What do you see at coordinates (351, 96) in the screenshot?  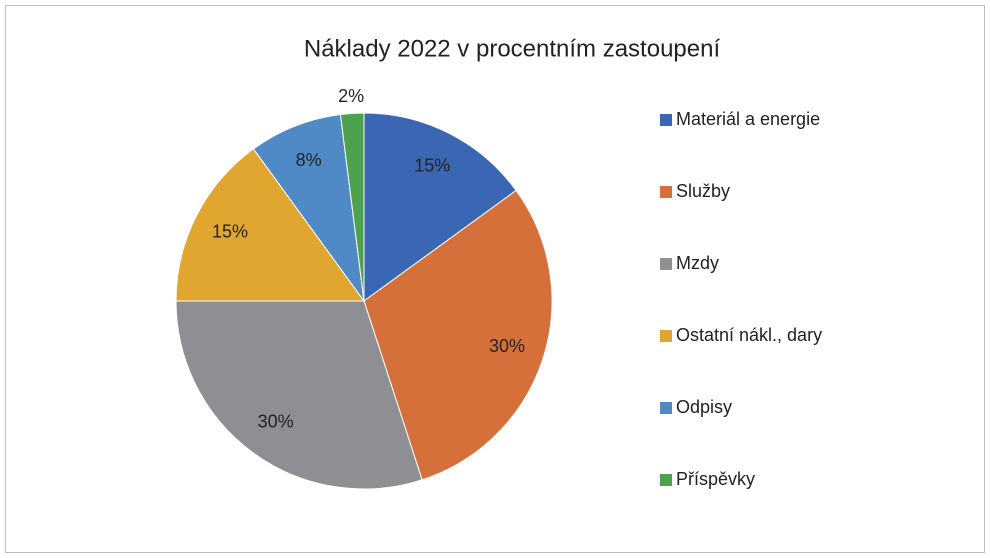 I see `data-label: 2%` at bounding box center [351, 96].